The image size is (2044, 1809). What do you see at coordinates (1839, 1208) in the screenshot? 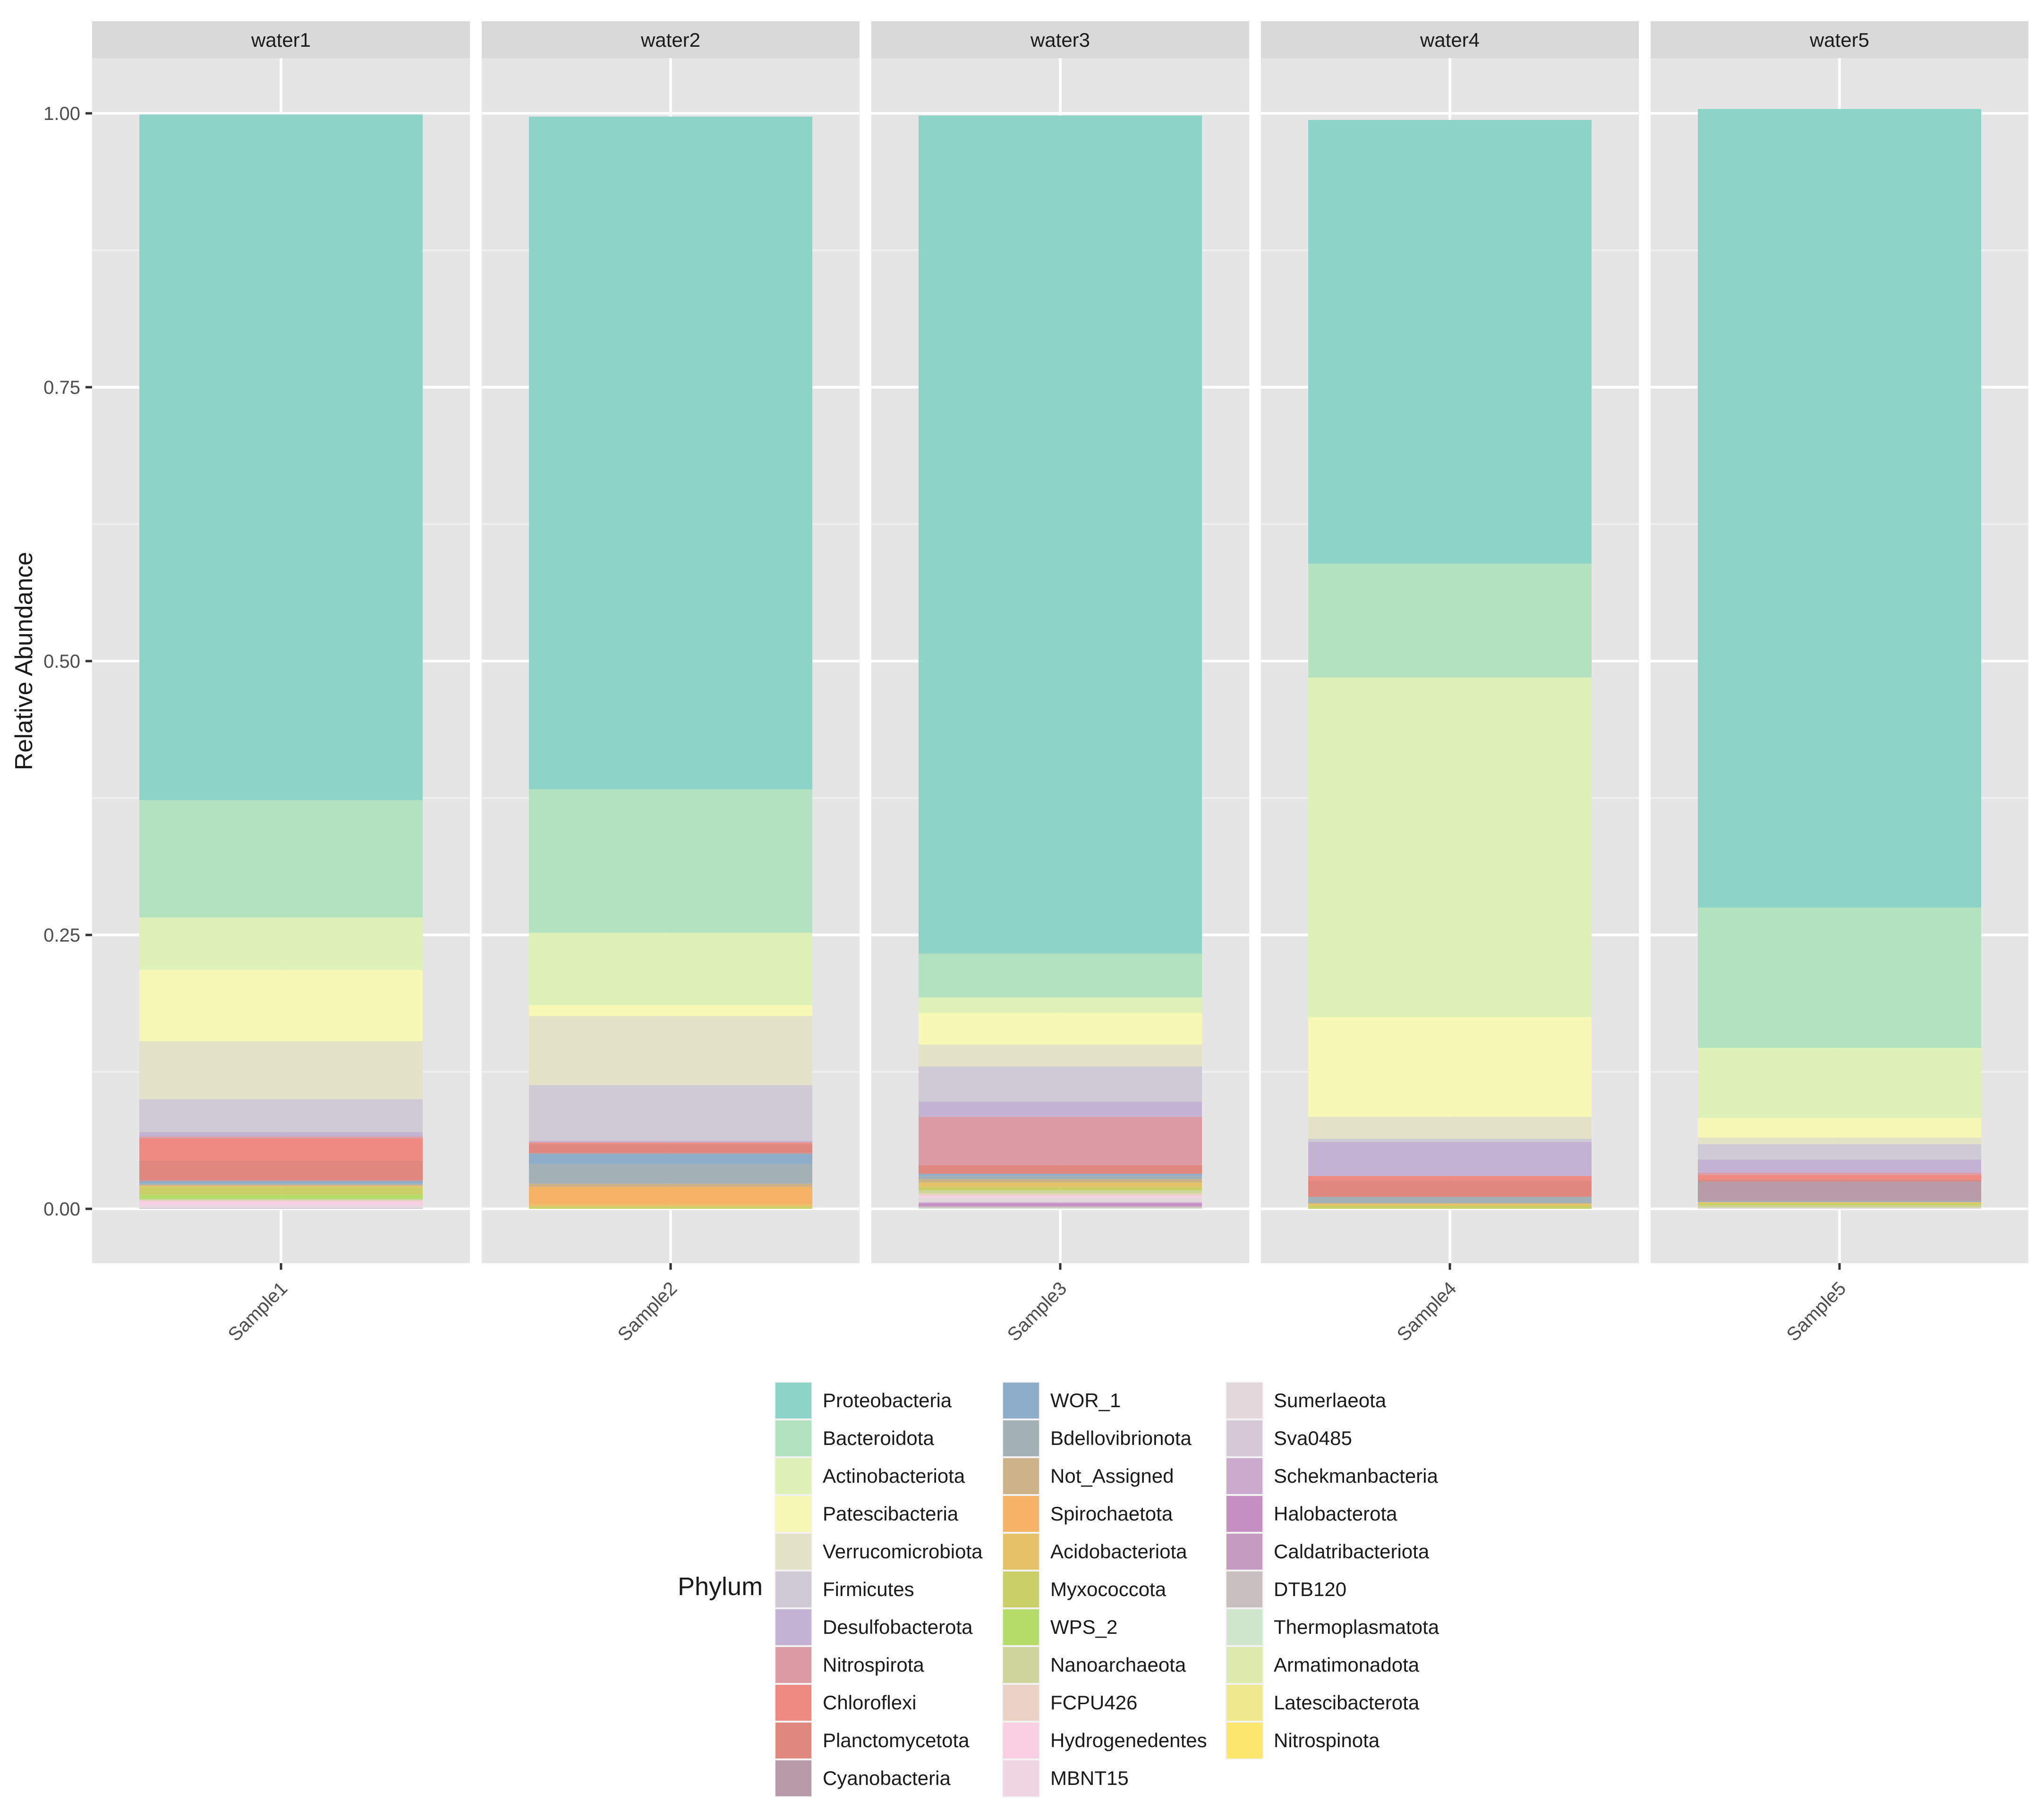
I see `bar-segment-sumerlaeota` at bounding box center [1839, 1208].